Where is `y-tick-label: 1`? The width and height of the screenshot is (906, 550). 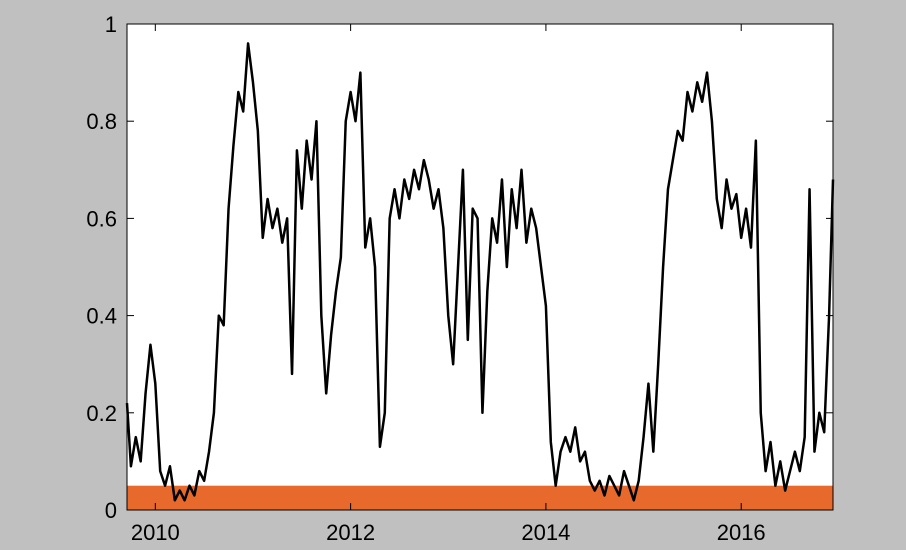 y-tick-label: 1 is located at coordinates (111, 24).